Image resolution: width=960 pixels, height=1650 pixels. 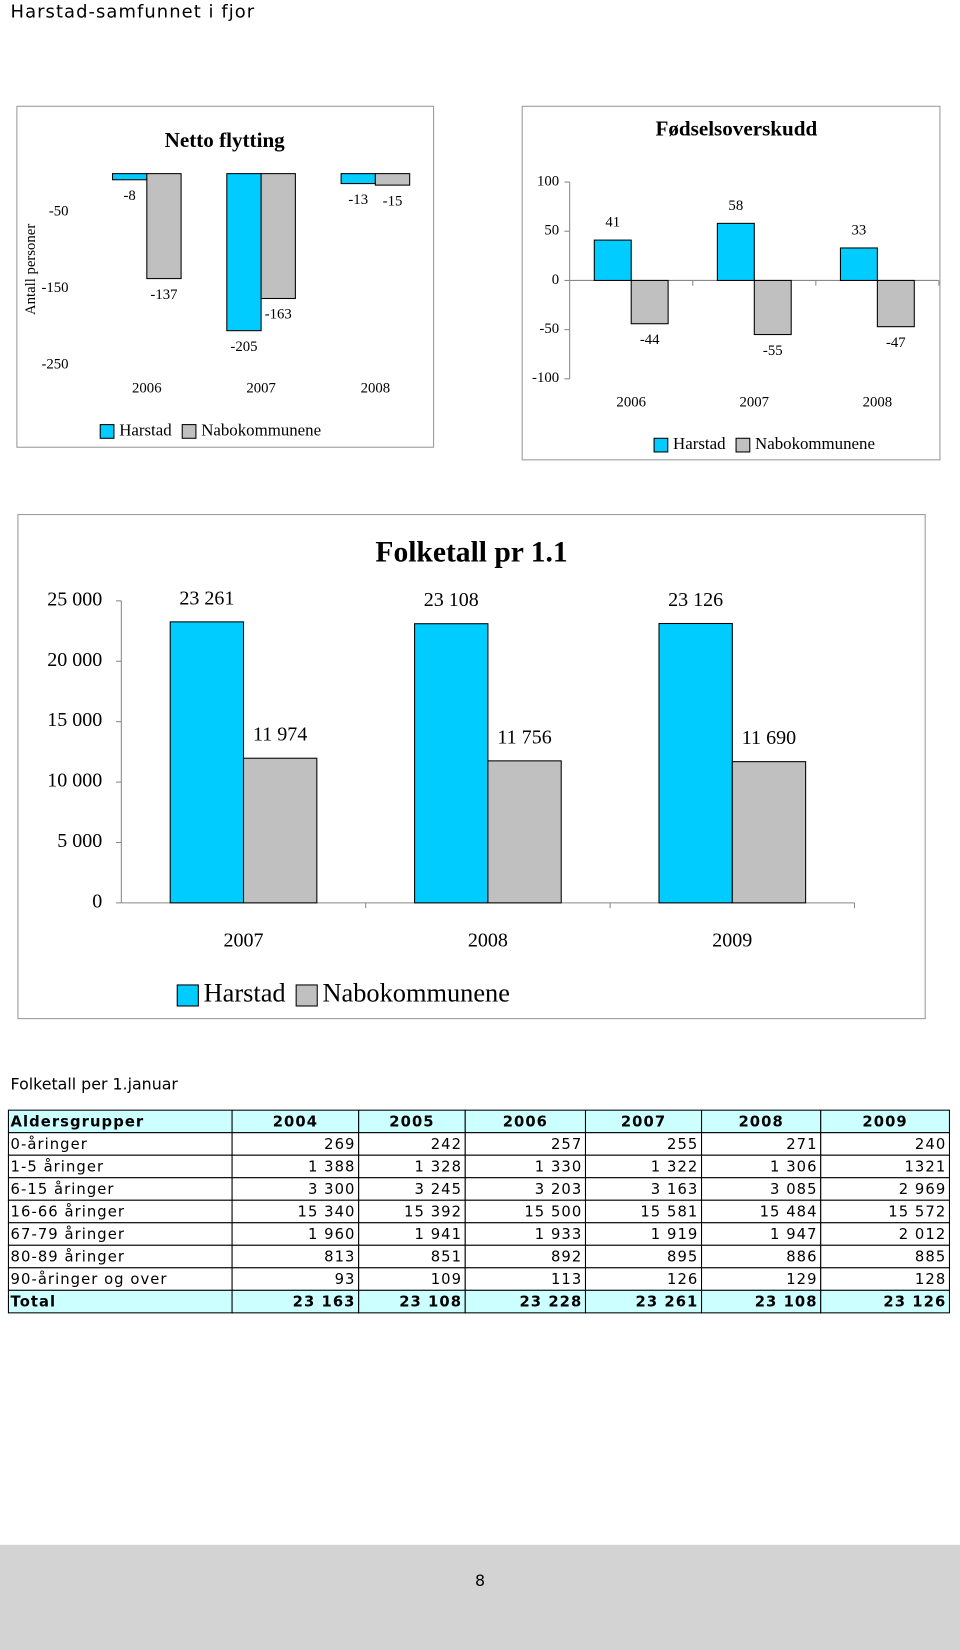 I want to click on table-cell-text: 1 330, so click(x=559, y=1167).